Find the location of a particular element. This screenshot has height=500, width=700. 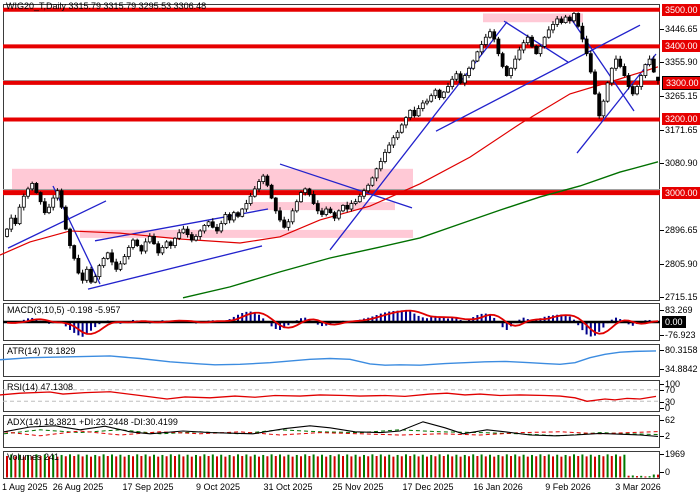

price-level-badge: 3200.00 is located at coordinates (681, 119).